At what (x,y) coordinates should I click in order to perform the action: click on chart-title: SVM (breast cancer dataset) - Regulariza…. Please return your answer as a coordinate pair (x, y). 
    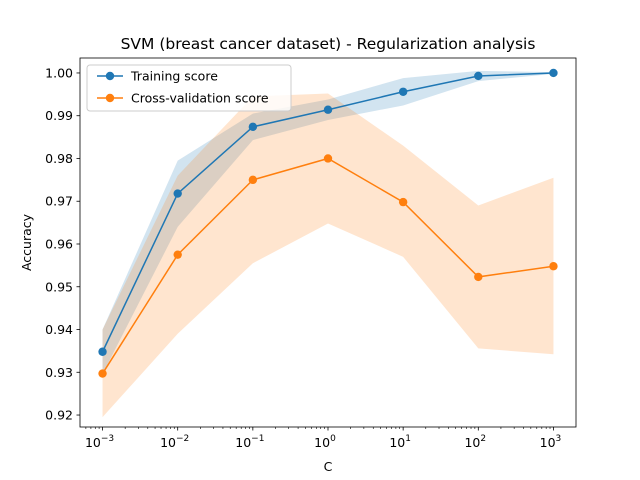
    Looking at the image, I should click on (328, 44).